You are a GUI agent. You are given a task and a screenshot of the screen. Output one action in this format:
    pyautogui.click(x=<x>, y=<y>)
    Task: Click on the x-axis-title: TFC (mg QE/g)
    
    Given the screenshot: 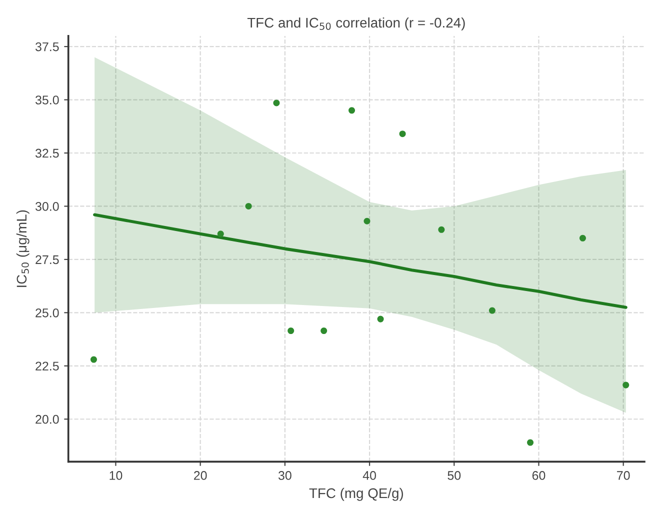 What is the action you would take?
    pyautogui.click(x=356, y=494)
    